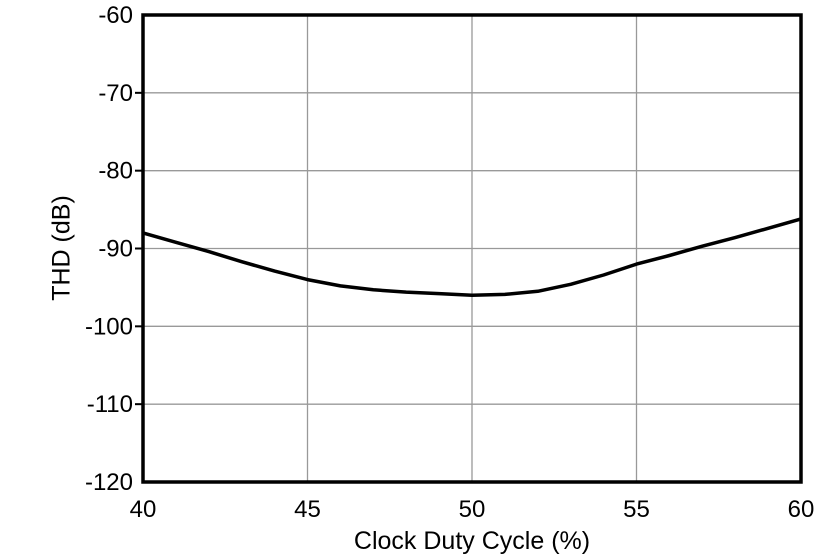 The width and height of the screenshot is (839, 559). I want to click on y-tick-label: -100, so click(109, 326).